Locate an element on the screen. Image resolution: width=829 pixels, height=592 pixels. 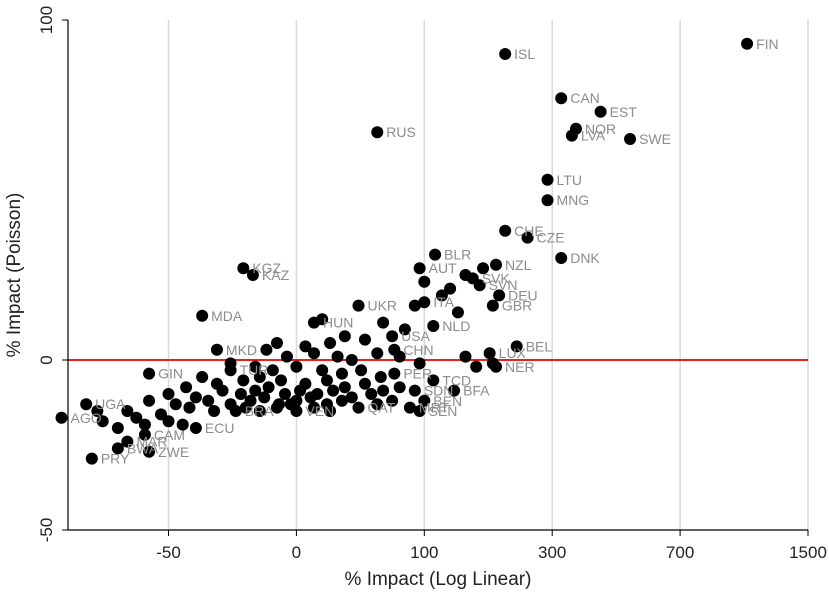
point-label: MDA is located at coordinates (227, 316).